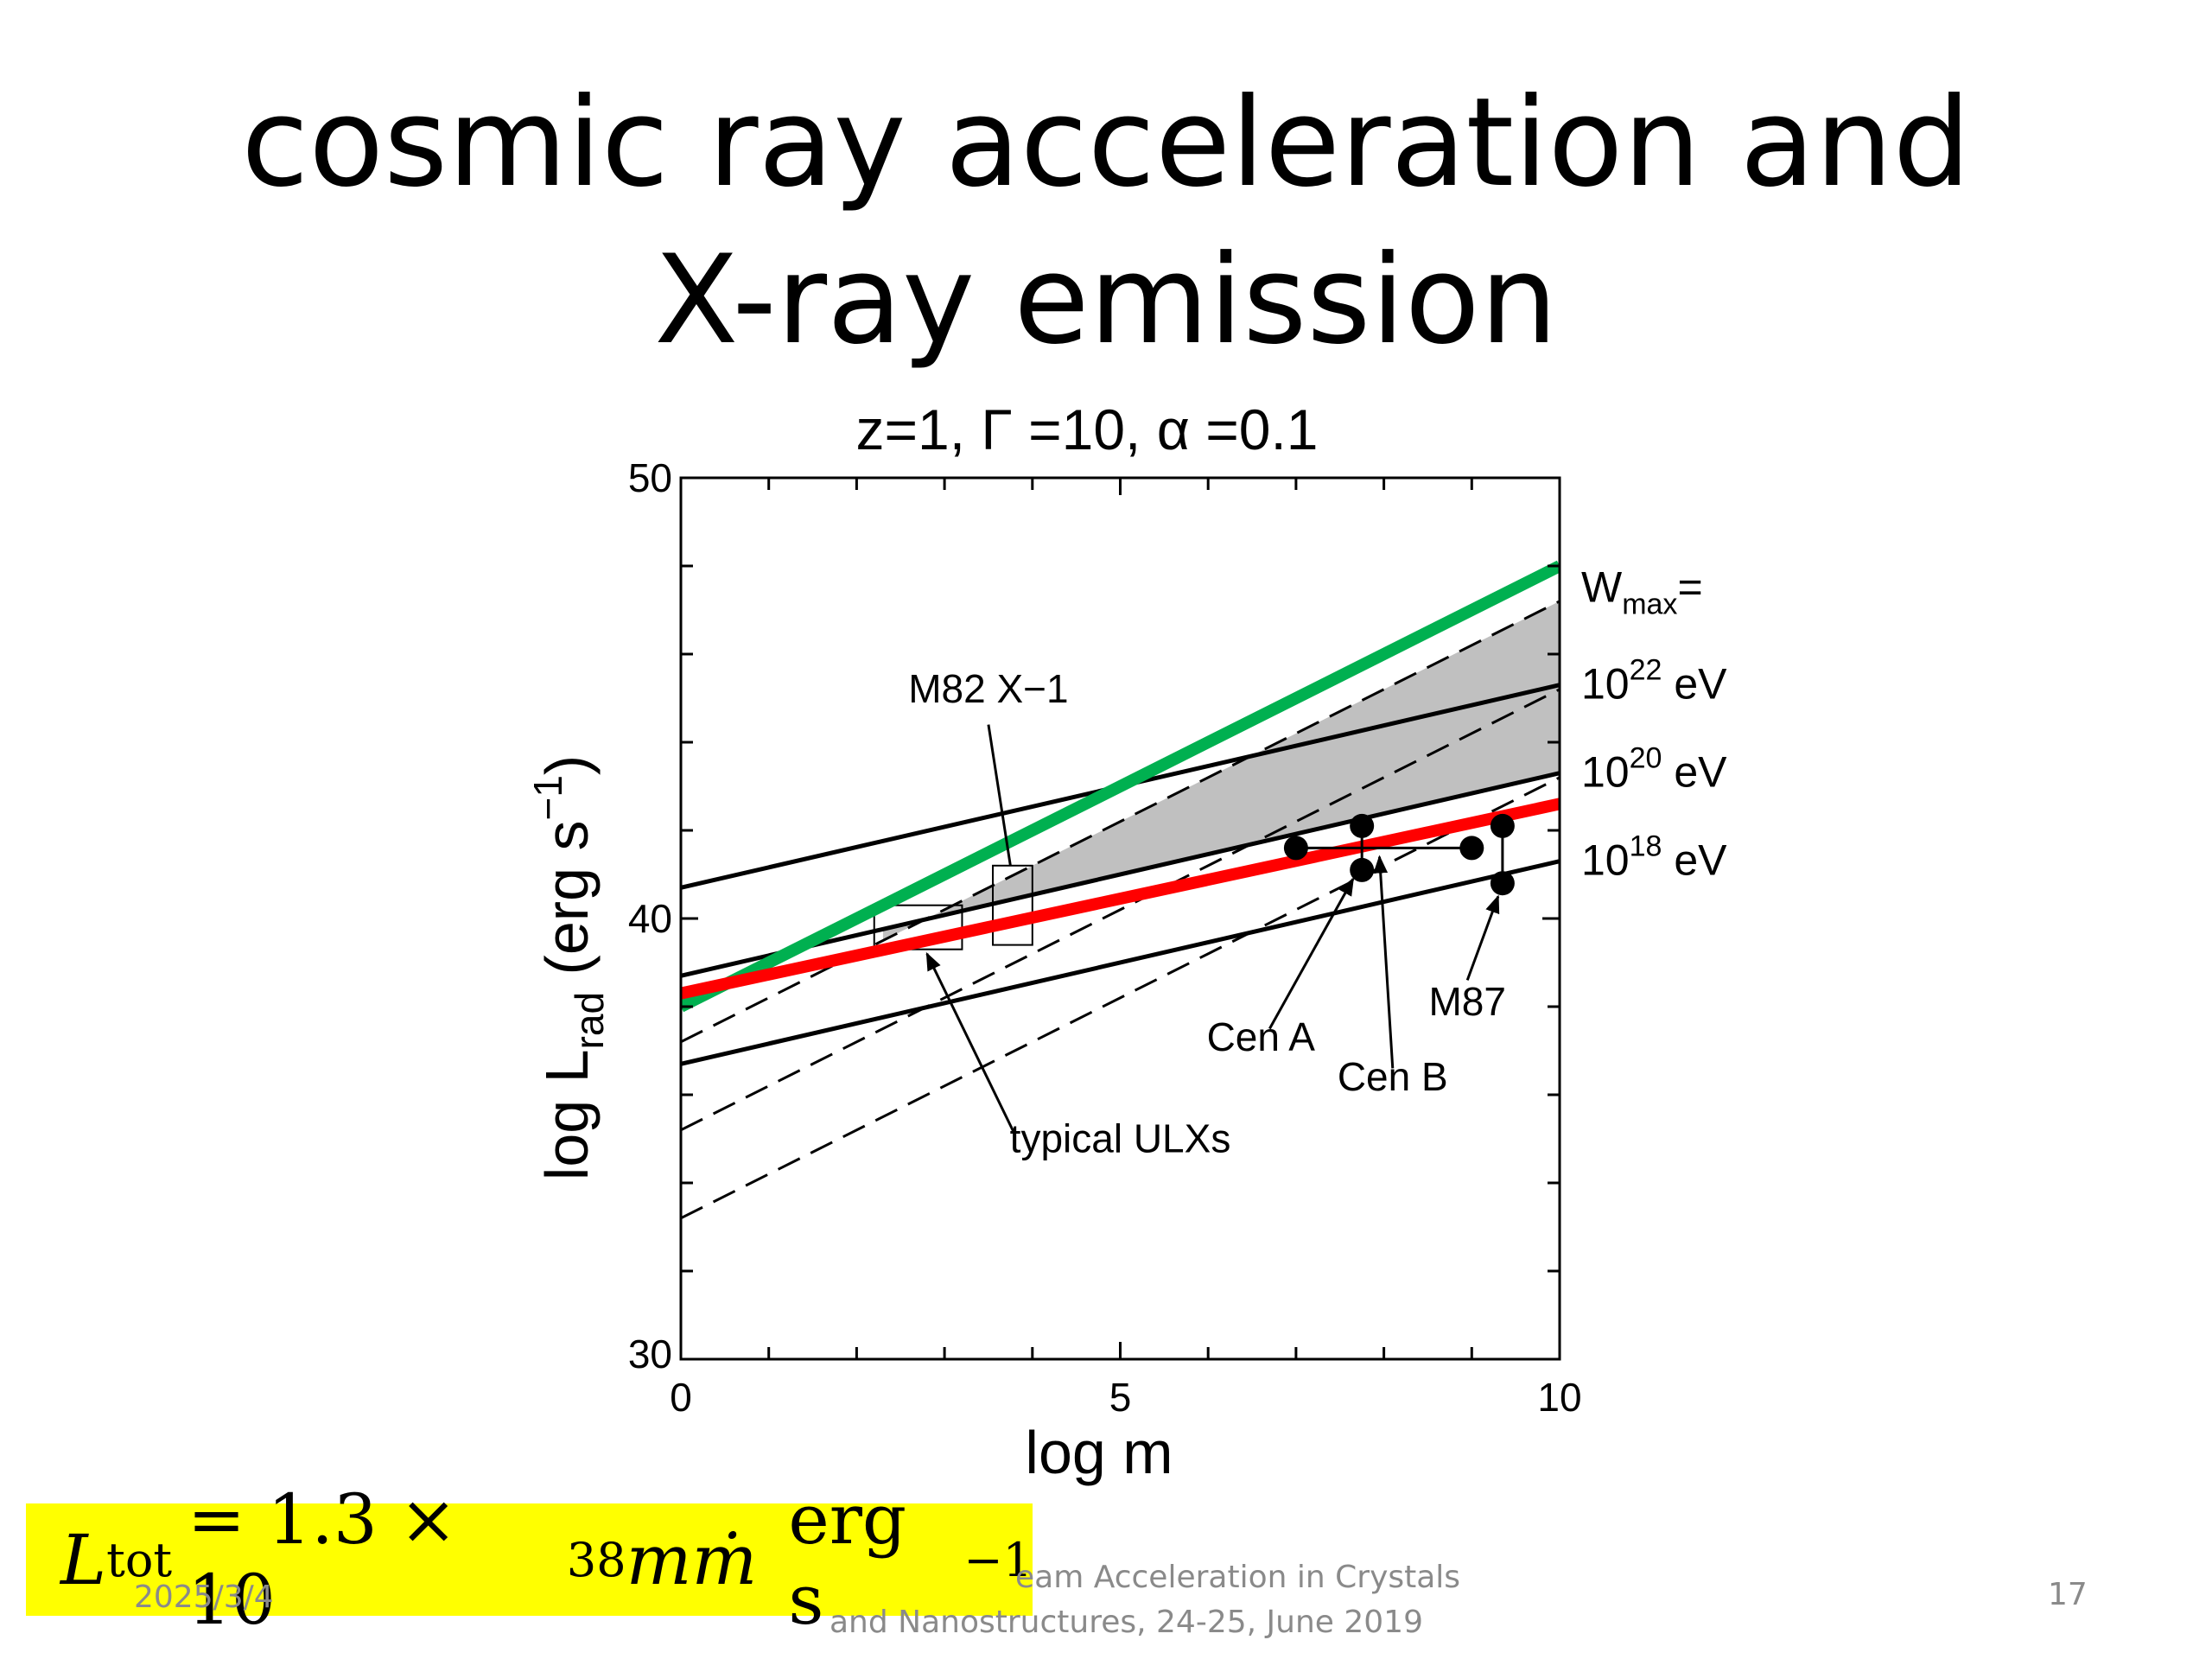  Describe the element at coordinates (323, 1559) in the screenshot. I see `formula-rhs-prefix: = 1.3 × 10` at that location.